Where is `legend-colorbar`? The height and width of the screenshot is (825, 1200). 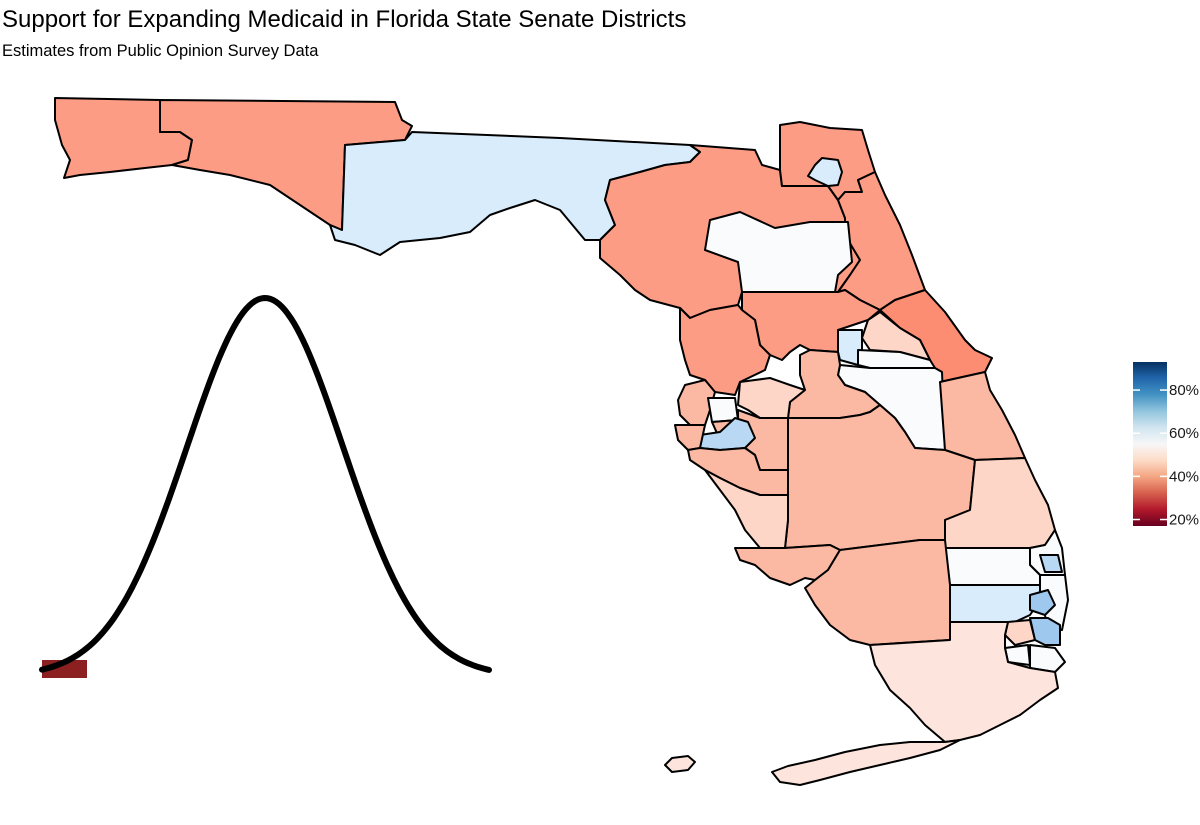
legend-colorbar is located at coordinates (1150, 444).